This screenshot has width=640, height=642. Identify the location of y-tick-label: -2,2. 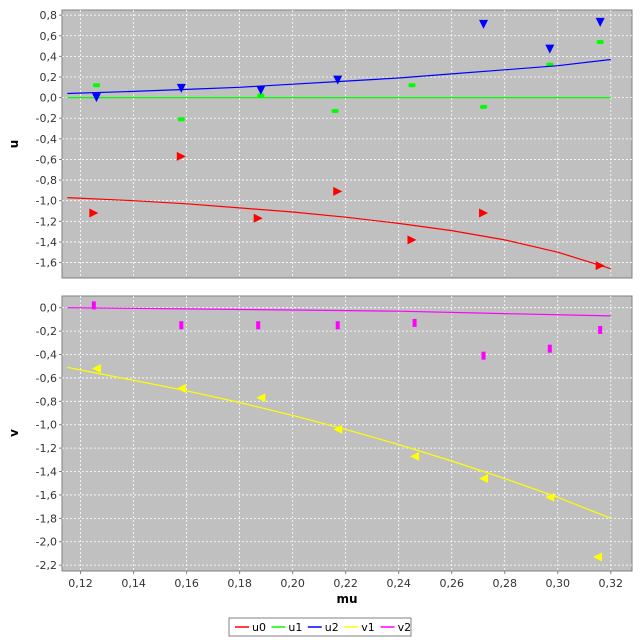
(46, 565).